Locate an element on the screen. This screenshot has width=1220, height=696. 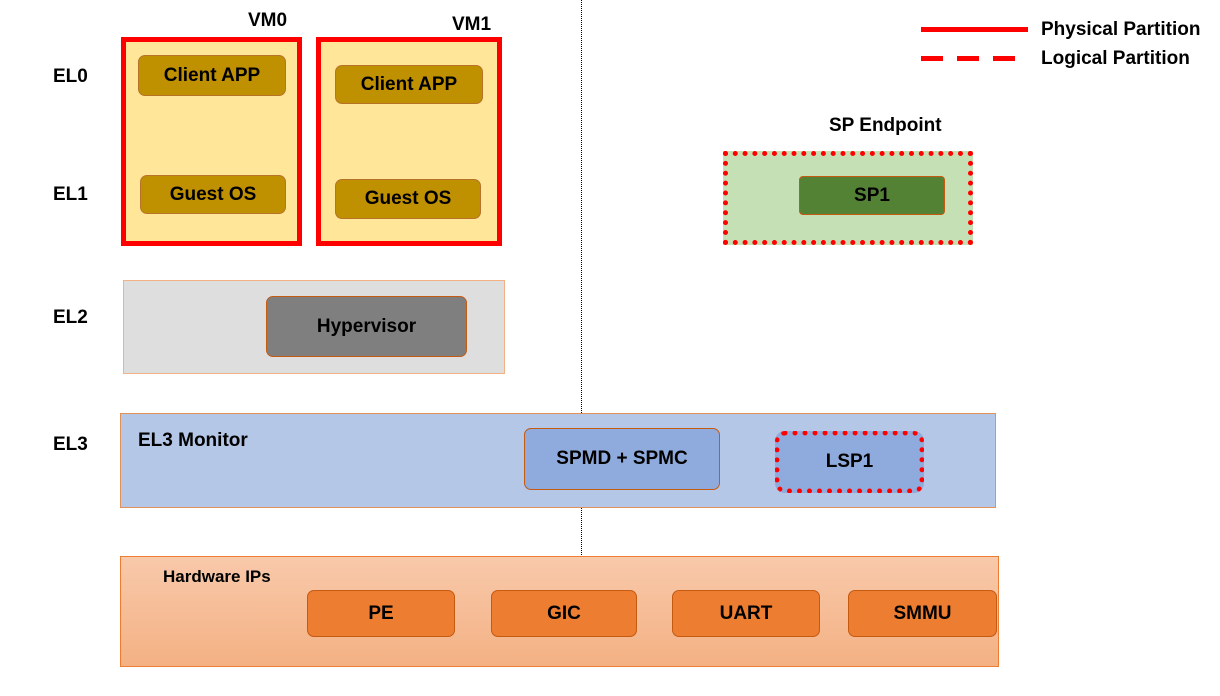
vm1-guest-os: Guest OS is located at coordinates (408, 199).